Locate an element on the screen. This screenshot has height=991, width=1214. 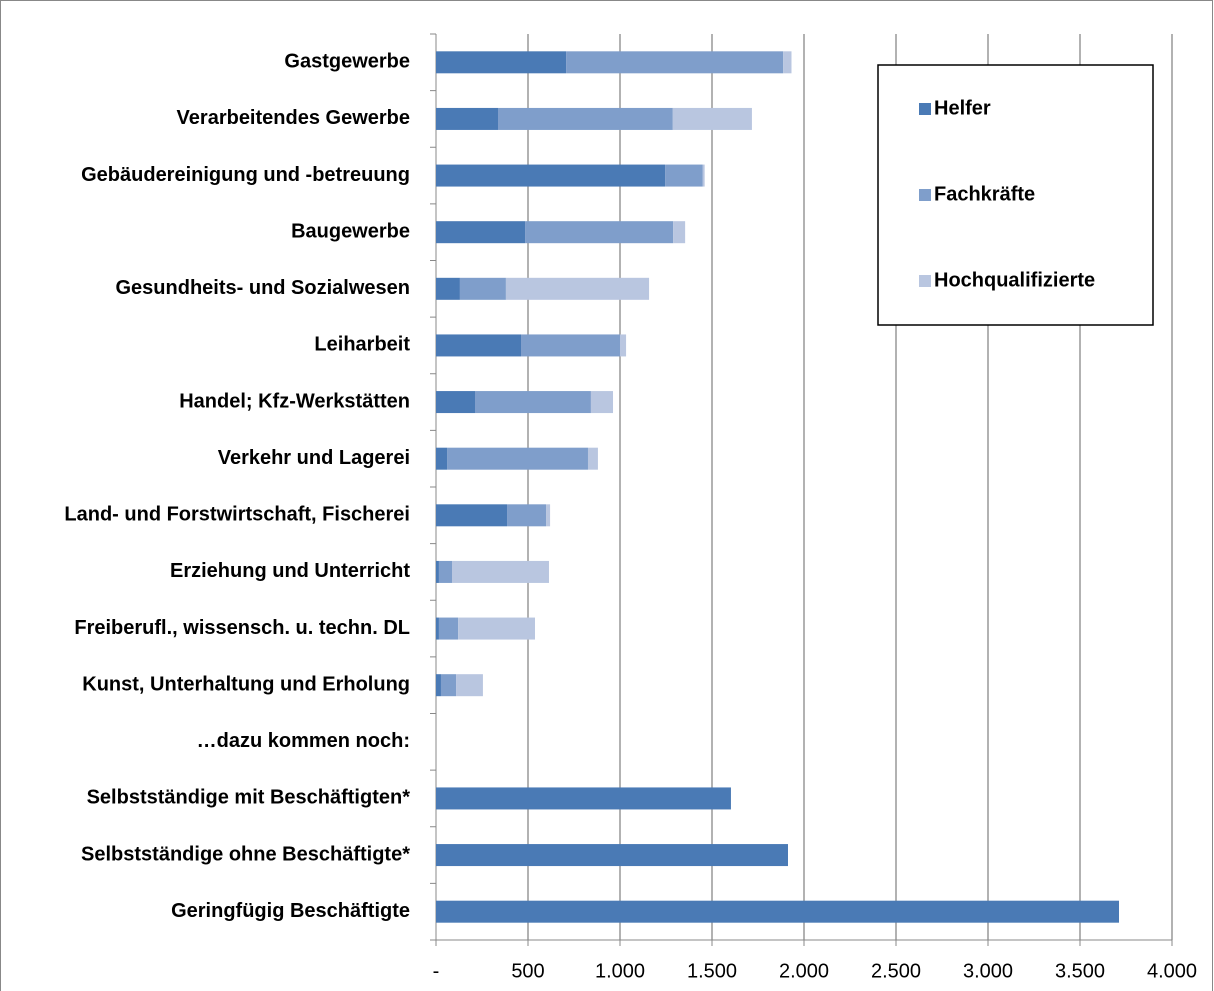
y-tick-label: Gebäudereinigung und -betreuung is located at coordinates (245, 175).